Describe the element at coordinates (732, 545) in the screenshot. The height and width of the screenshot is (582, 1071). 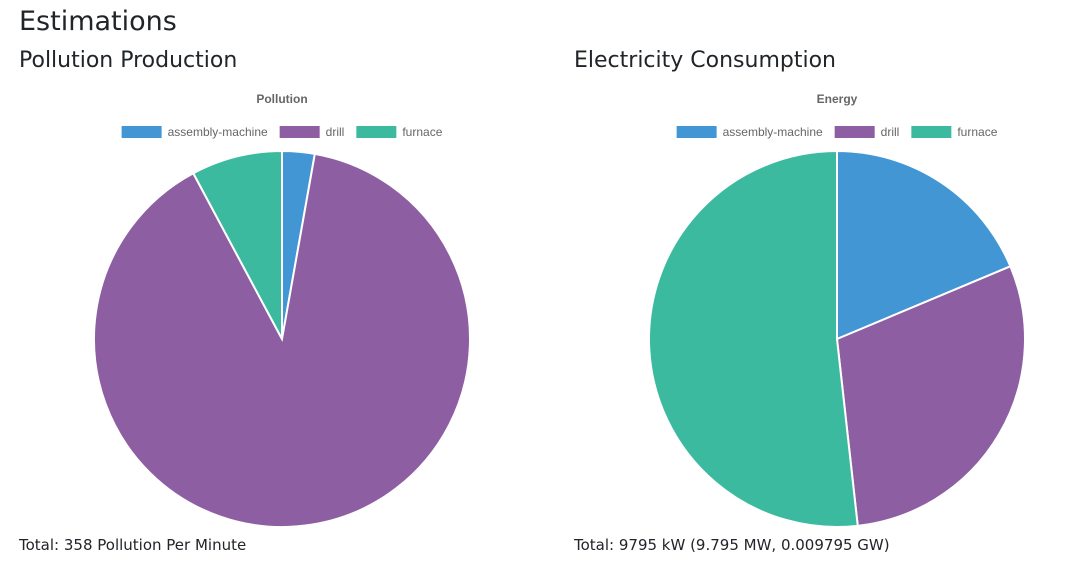
I see `energy-total: Total: 9795 kW (9.795 MW, 0.009795 GW)` at that location.